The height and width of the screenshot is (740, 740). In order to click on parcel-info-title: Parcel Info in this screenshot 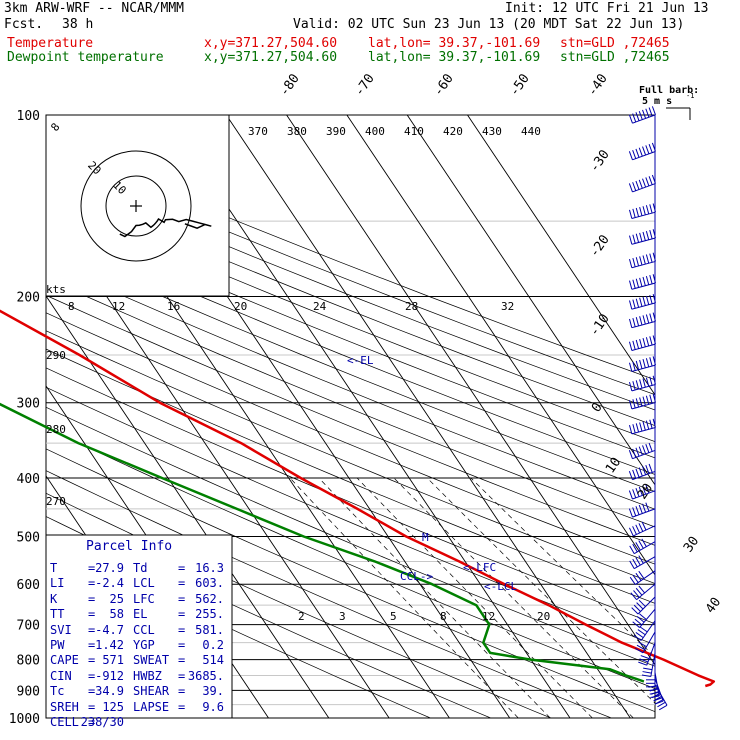, I will do `click(129, 546)`.